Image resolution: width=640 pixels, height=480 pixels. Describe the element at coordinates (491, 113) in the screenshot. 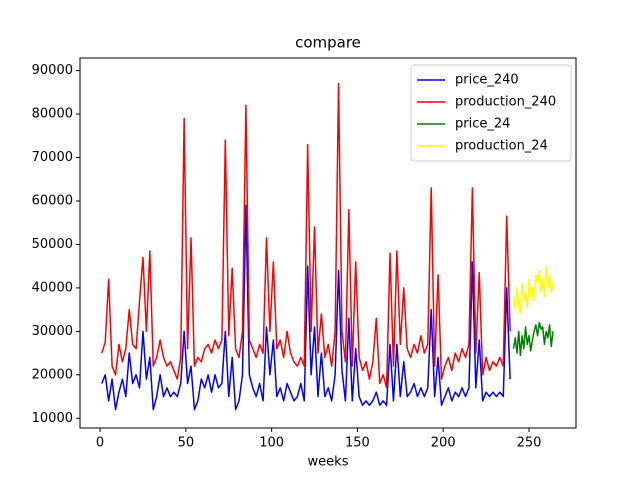

I see `legend-box` at that location.